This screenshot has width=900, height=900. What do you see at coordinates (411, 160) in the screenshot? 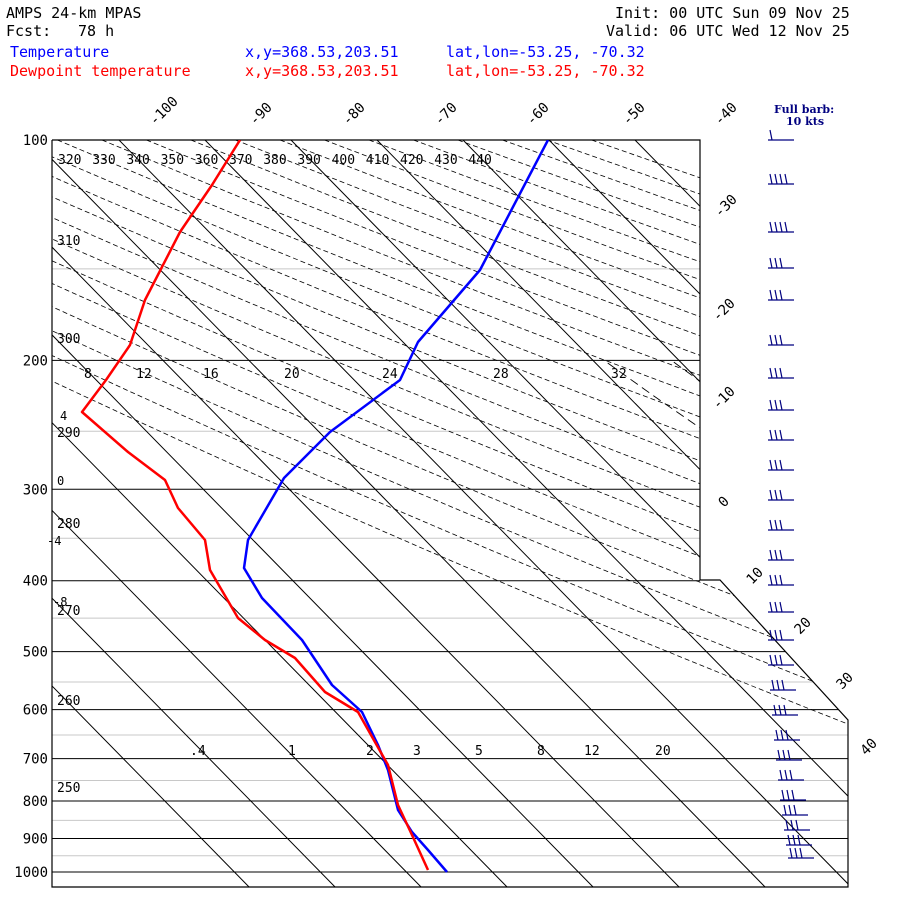
I see `theta-label: 420` at bounding box center [411, 160].